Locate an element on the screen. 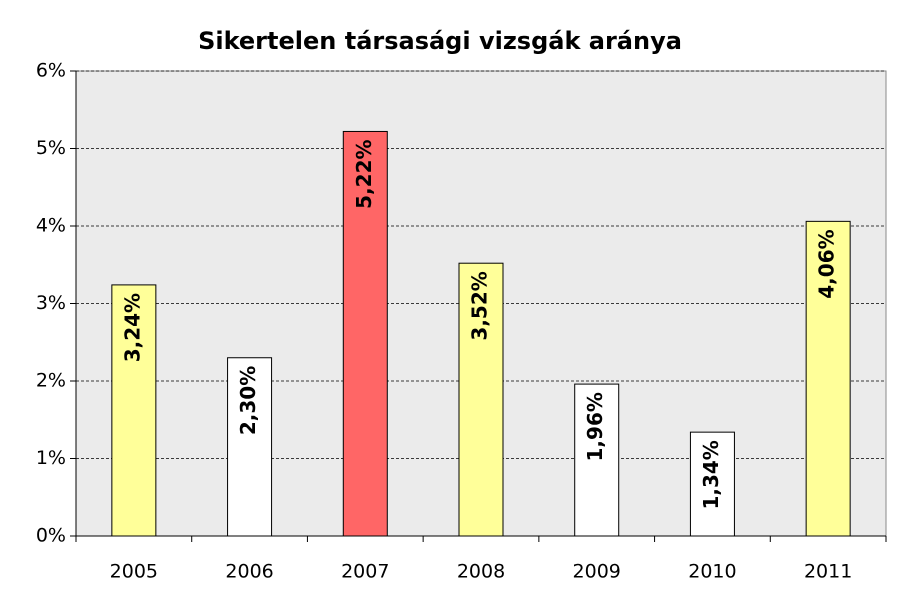  y-tick-label: 6% is located at coordinates (51, 71).